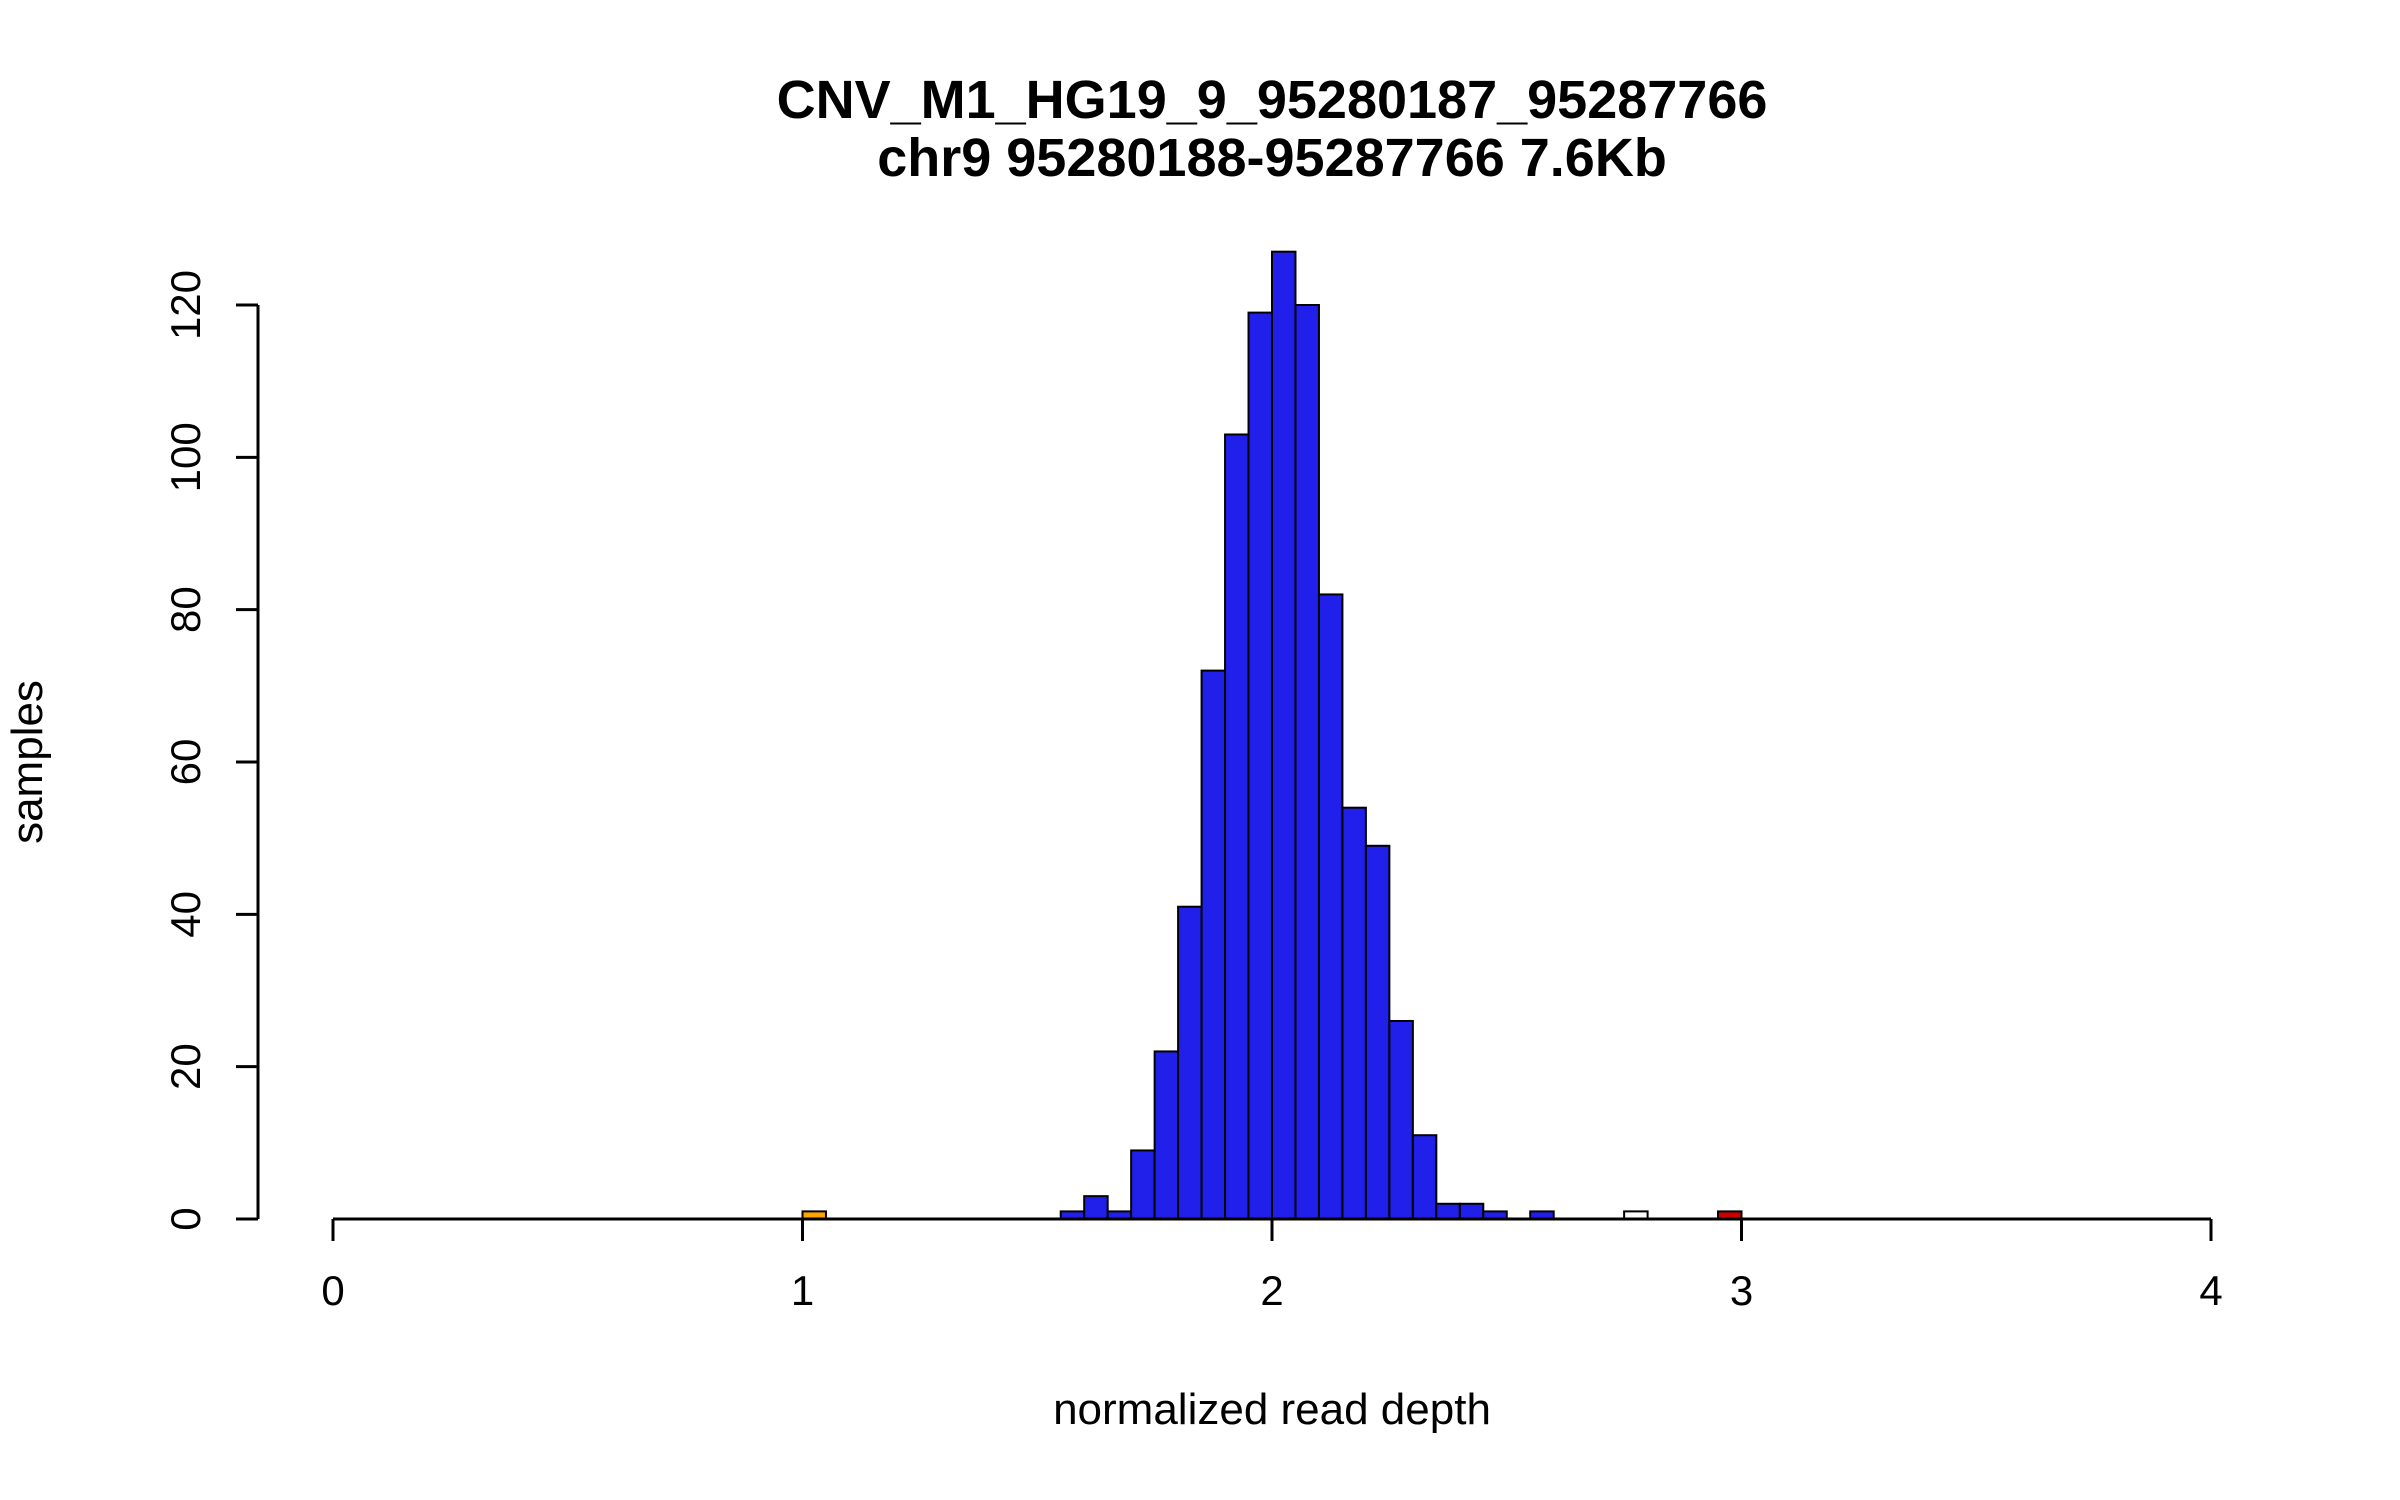  Describe the element at coordinates (185, 1218) in the screenshot. I see `y-tick-label: 0` at that location.